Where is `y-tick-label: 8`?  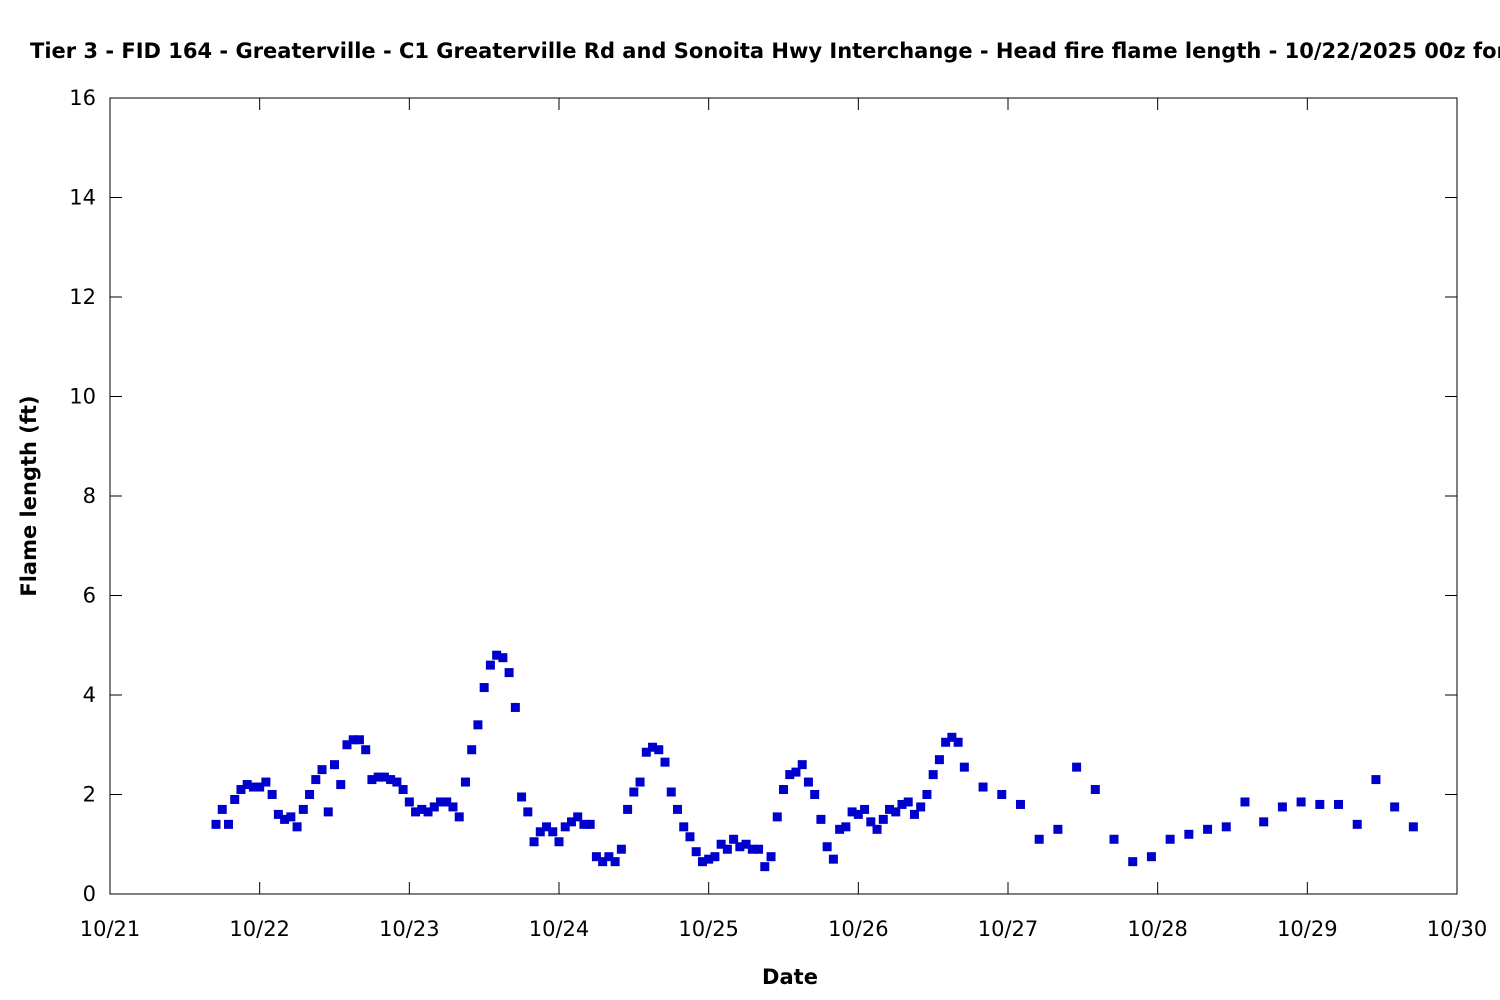
y-tick-label: 8 is located at coordinates (89, 496).